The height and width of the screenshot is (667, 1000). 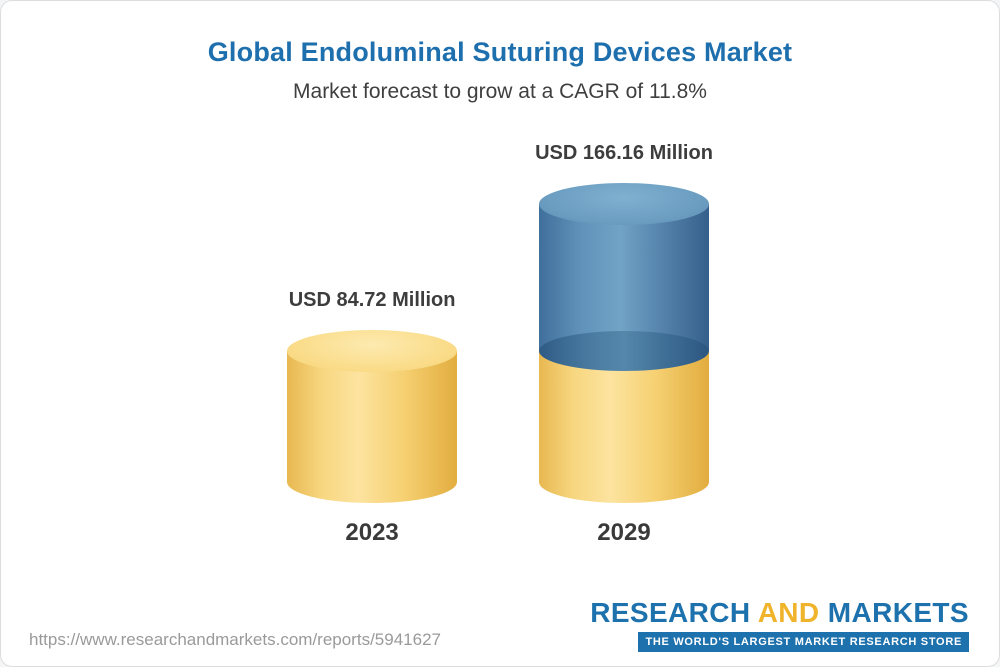 I want to click on category-label-2023: 2023, so click(x=372, y=532).